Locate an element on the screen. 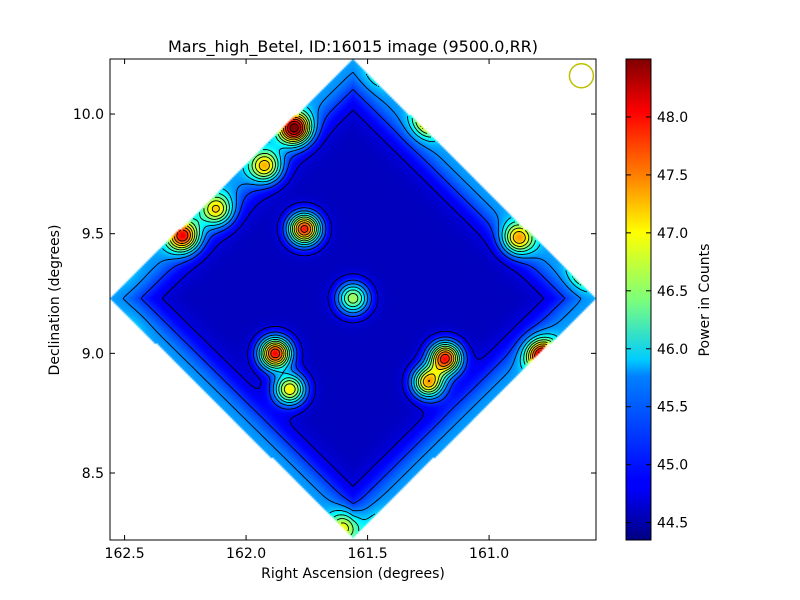 This screenshot has height=600, width=800. colorbar-frame is located at coordinates (638, 299).